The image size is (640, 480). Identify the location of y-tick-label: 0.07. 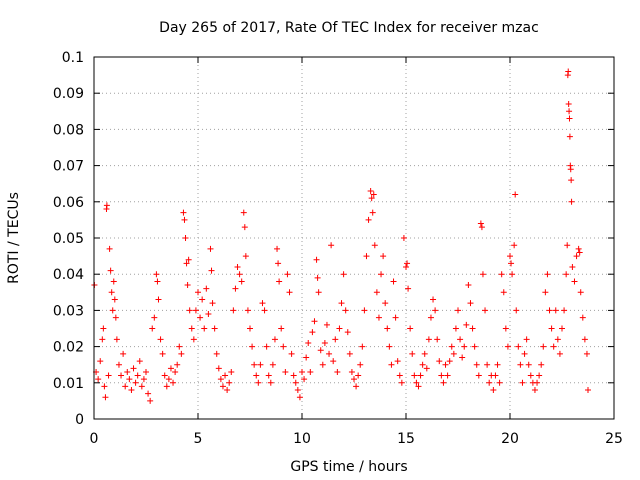
(68, 167).